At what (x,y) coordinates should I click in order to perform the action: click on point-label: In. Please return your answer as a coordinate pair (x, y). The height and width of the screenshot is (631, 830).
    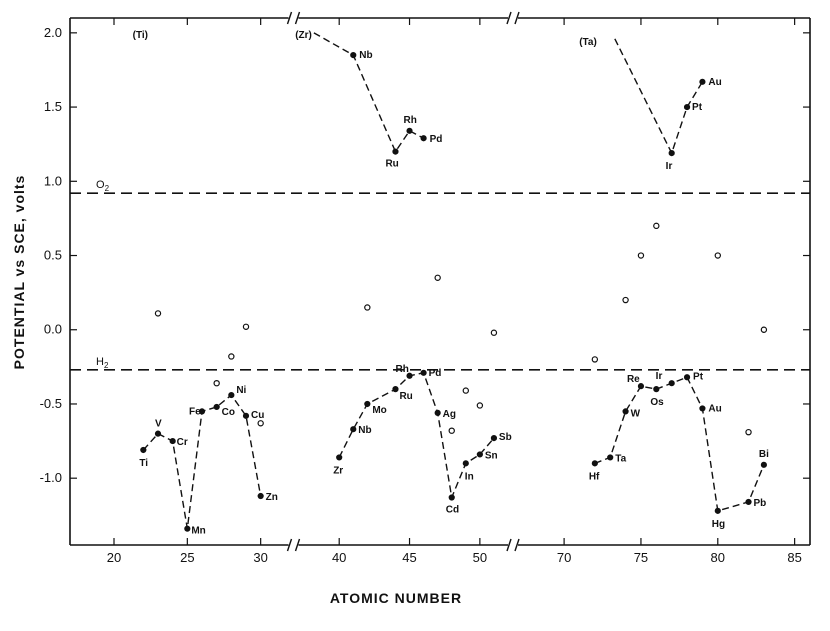
    Looking at the image, I should click on (469, 476).